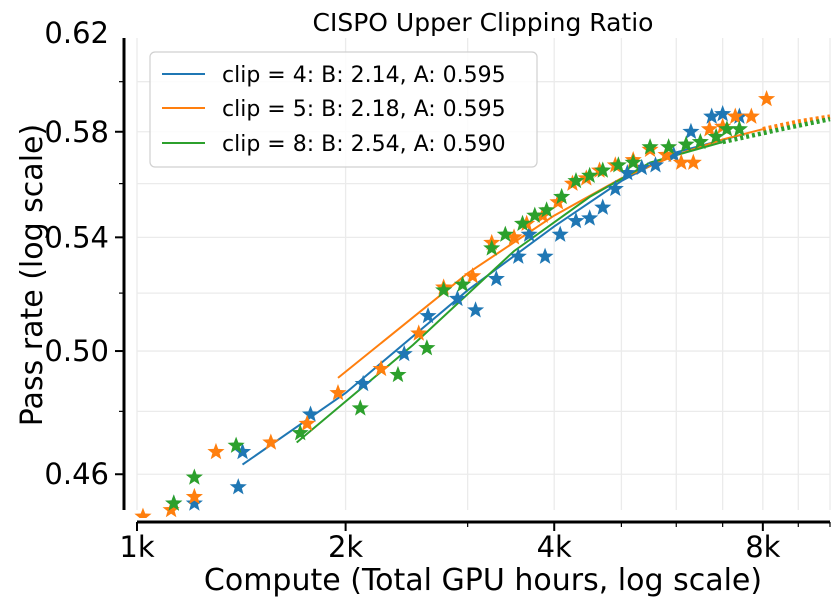 The width and height of the screenshot is (839, 605). Describe the element at coordinates (32, 275) in the screenshot. I see `y-axis-label: Pass rate (log scale)` at that location.